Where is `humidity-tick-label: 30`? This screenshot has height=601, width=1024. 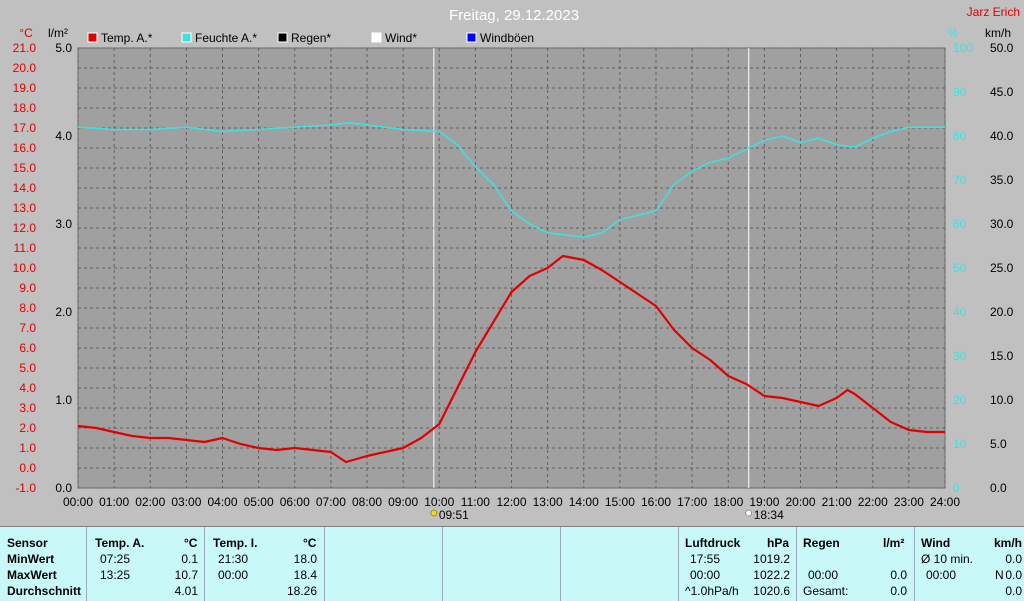 humidity-tick-label: 30 is located at coordinates (960, 356).